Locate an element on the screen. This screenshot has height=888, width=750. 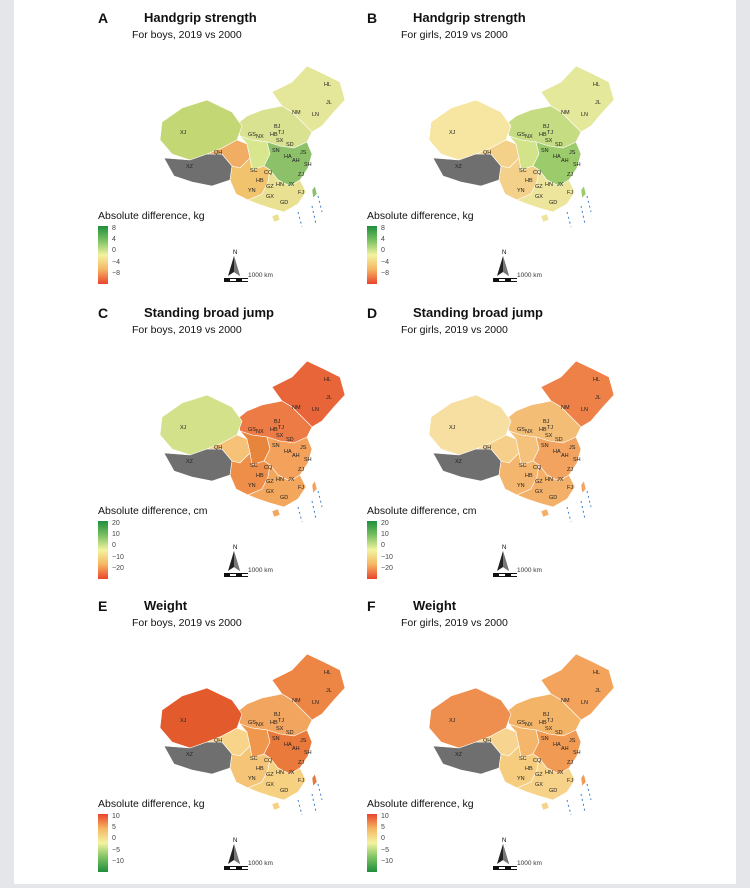
panel-subtitle: For girls, 2019 vs 2000 is located at coordinates (454, 330).